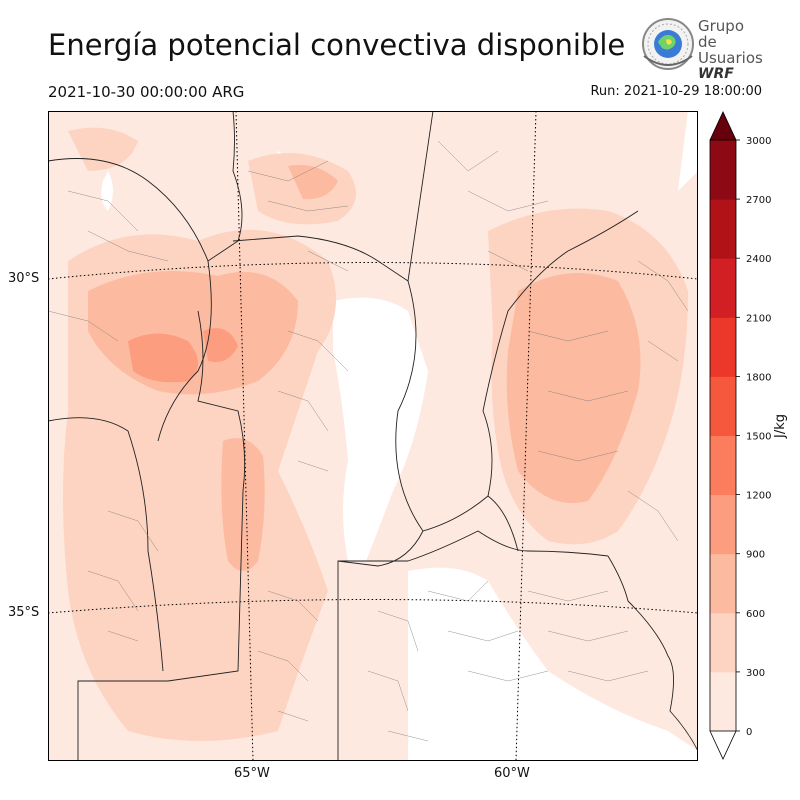 Image resolution: width=800 pixels, height=800 pixels. What do you see at coordinates (755, 555) in the screenshot?
I see `colorbar-tick-label: 900` at bounding box center [755, 555].